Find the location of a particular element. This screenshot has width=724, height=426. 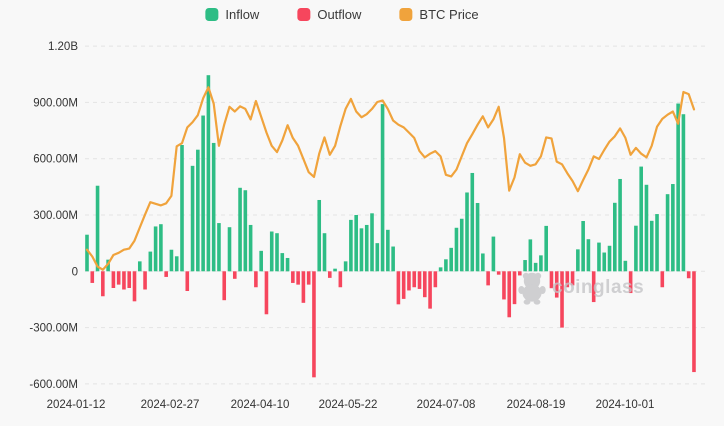

legend-item-outflow: Outflow is located at coordinates (329, 14).